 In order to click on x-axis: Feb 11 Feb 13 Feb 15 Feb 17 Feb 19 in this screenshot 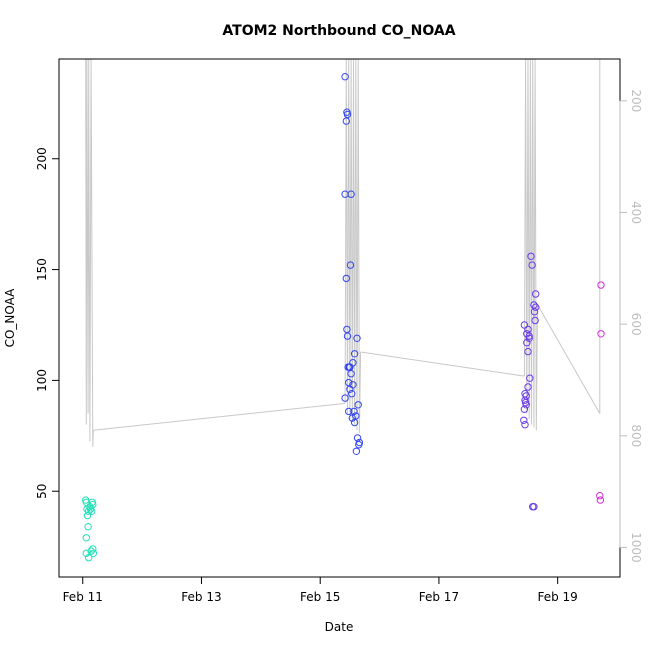, I will do `click(320, 590)`.